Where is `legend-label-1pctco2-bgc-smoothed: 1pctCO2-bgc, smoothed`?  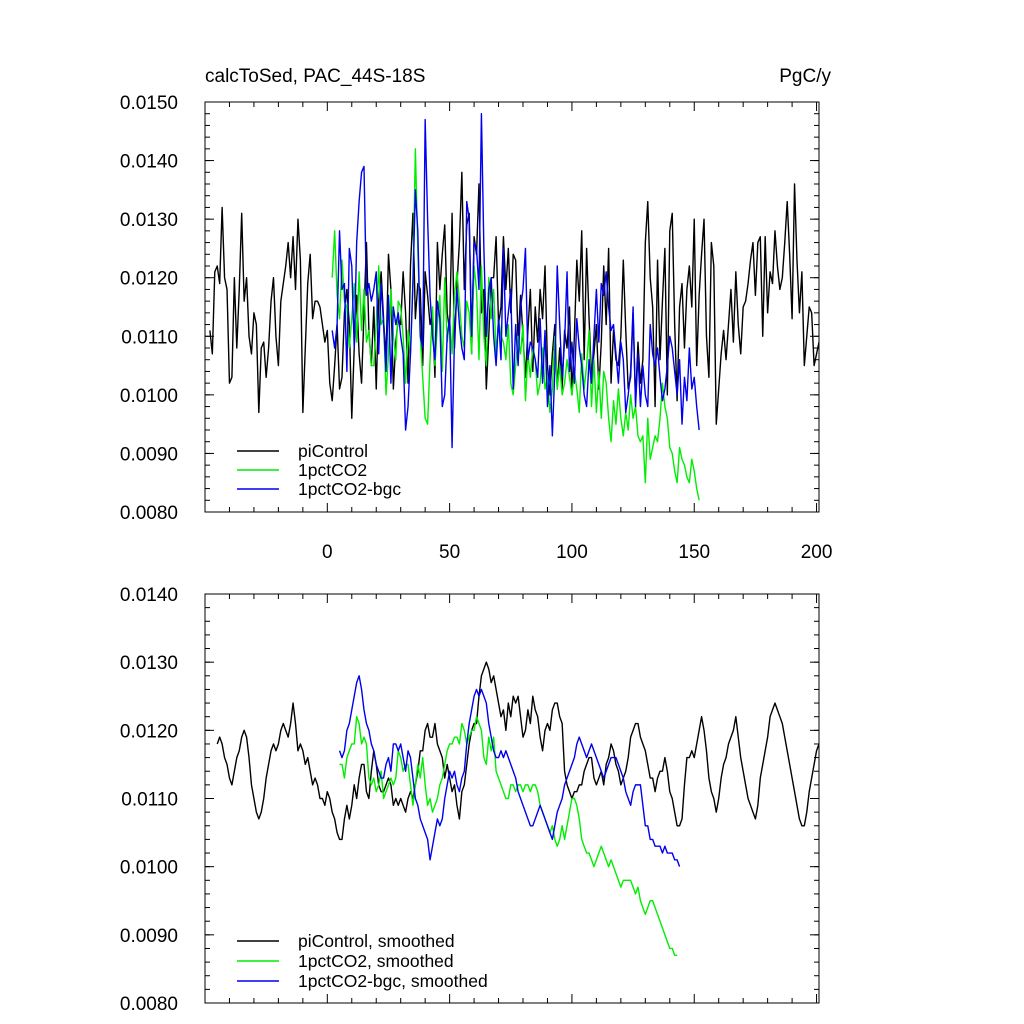
legend-label-1pctco2-bgc-smoothed: 1pctCO2-bgc, smoothed is located at coordinates (393, 981).